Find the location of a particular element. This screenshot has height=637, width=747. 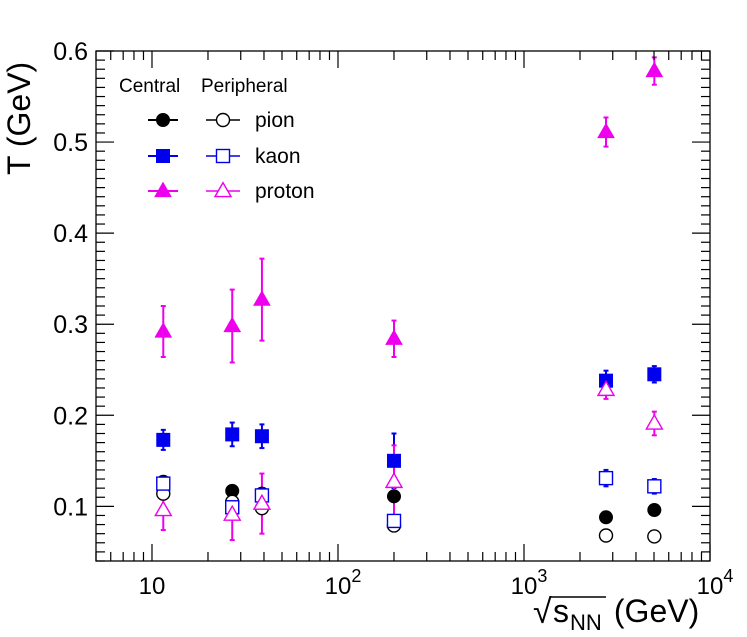

x-axis-title: √ s NN (GeV) is located at coordinates (616, 614).